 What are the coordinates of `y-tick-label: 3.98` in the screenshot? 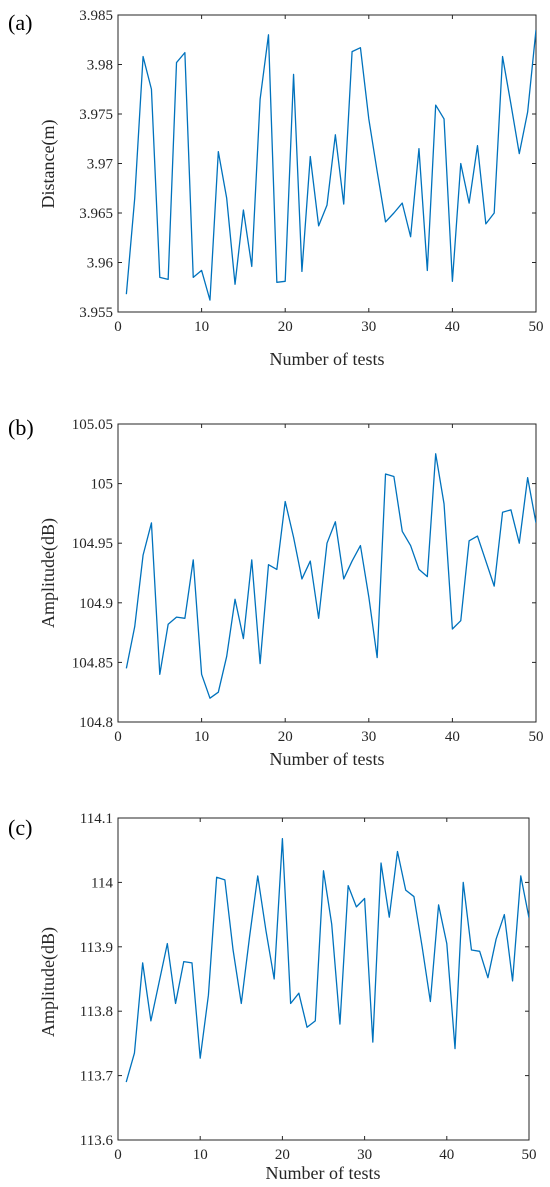 It's located at (100, 66).